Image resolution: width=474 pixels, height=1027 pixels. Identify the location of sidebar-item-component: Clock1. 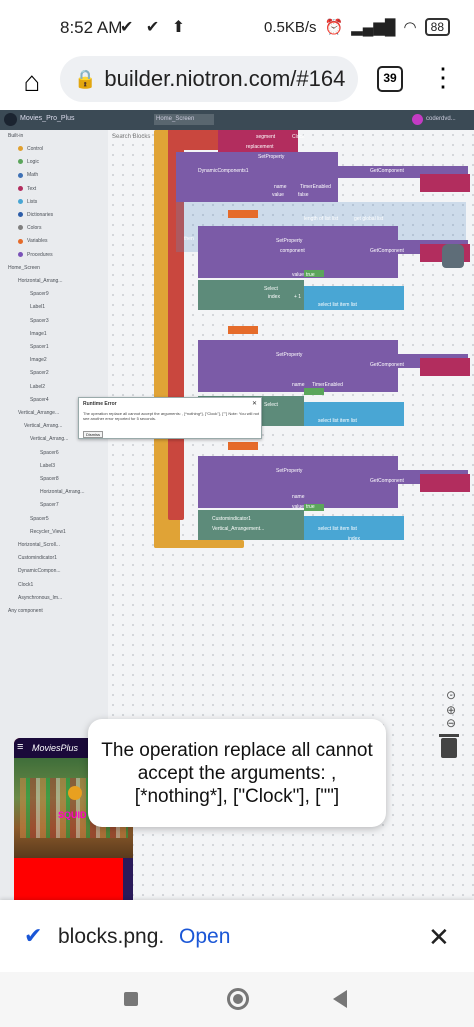
(26, 584).